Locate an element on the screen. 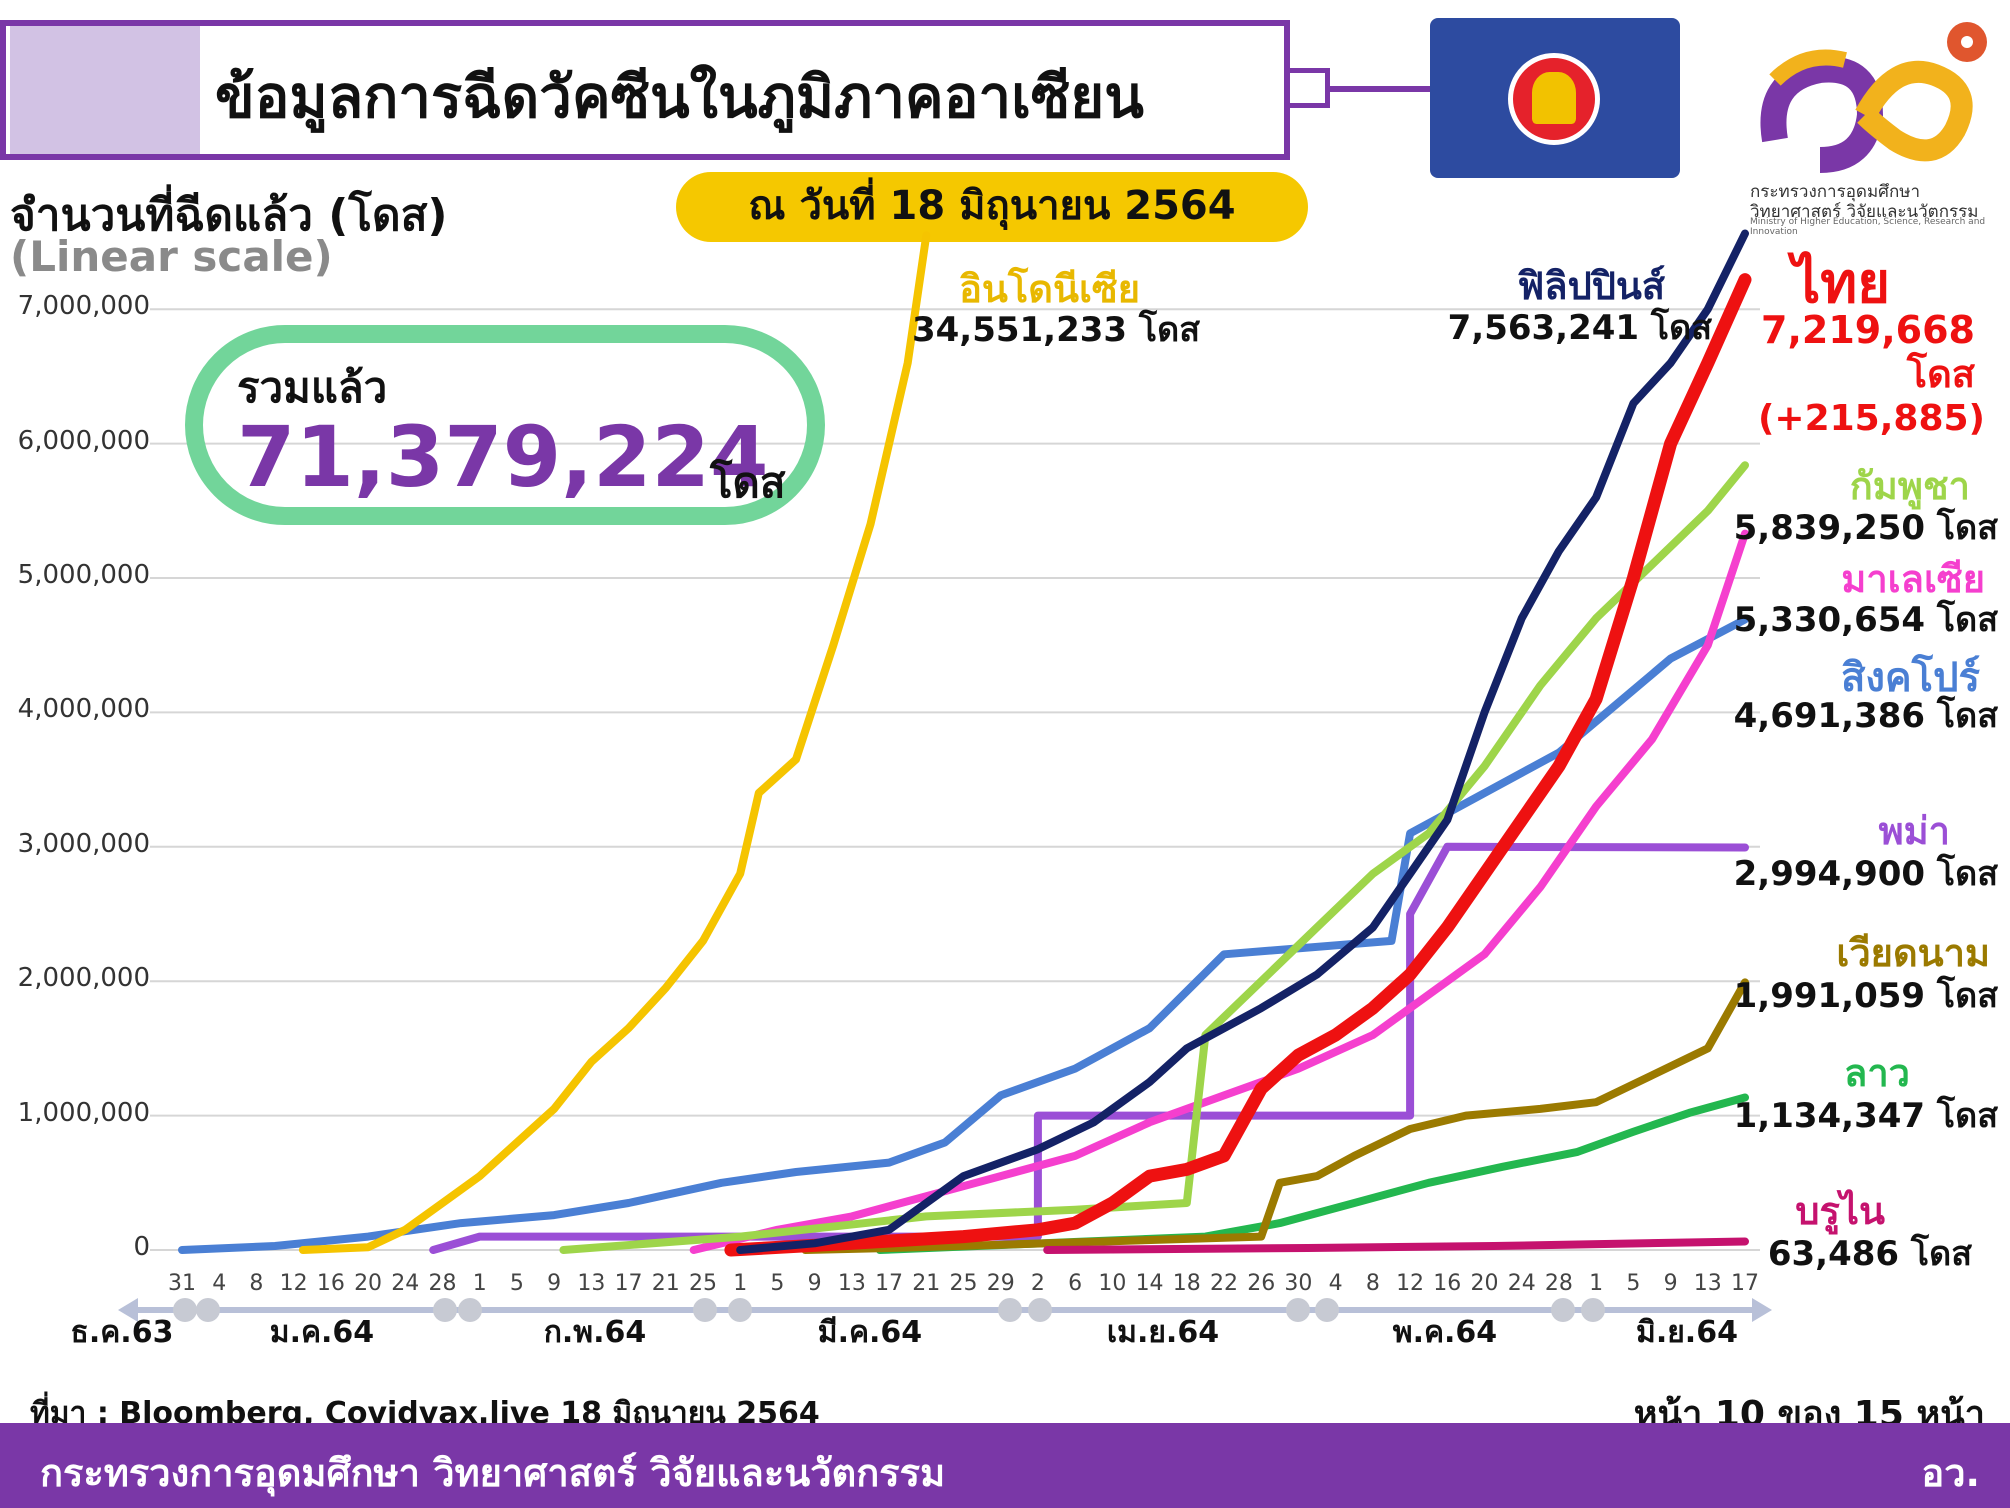  x-tick-label: 6 is located at coordinates (1075, 1283).